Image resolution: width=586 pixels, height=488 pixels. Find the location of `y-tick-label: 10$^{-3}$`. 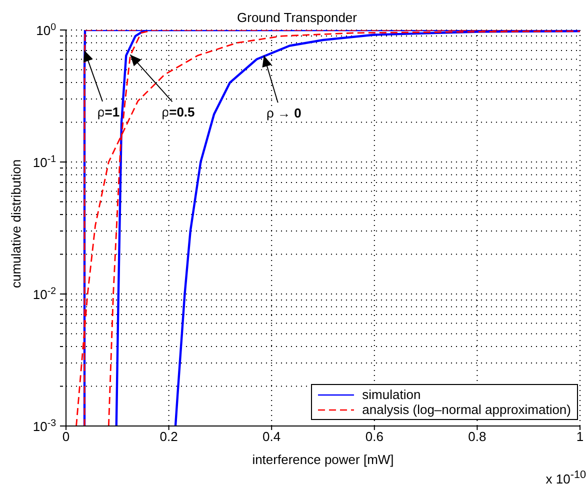

y-tick-label: 10$^{-3}$ is located at coordinates (44, 426).